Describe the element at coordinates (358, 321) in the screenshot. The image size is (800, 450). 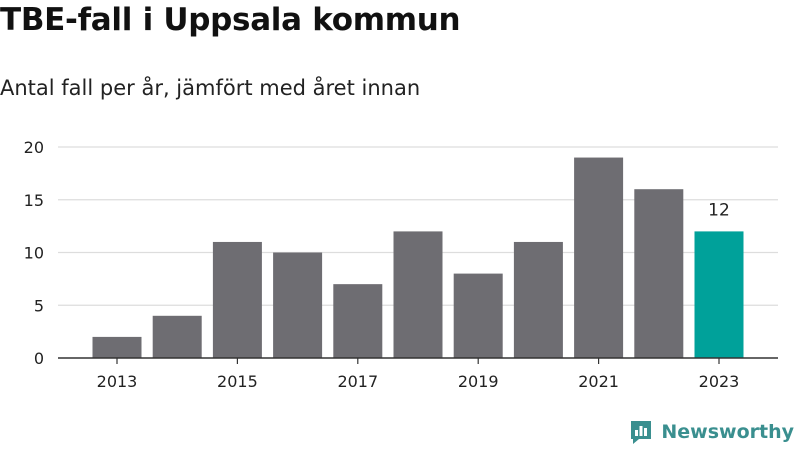
I see `bar-2017` at that location.